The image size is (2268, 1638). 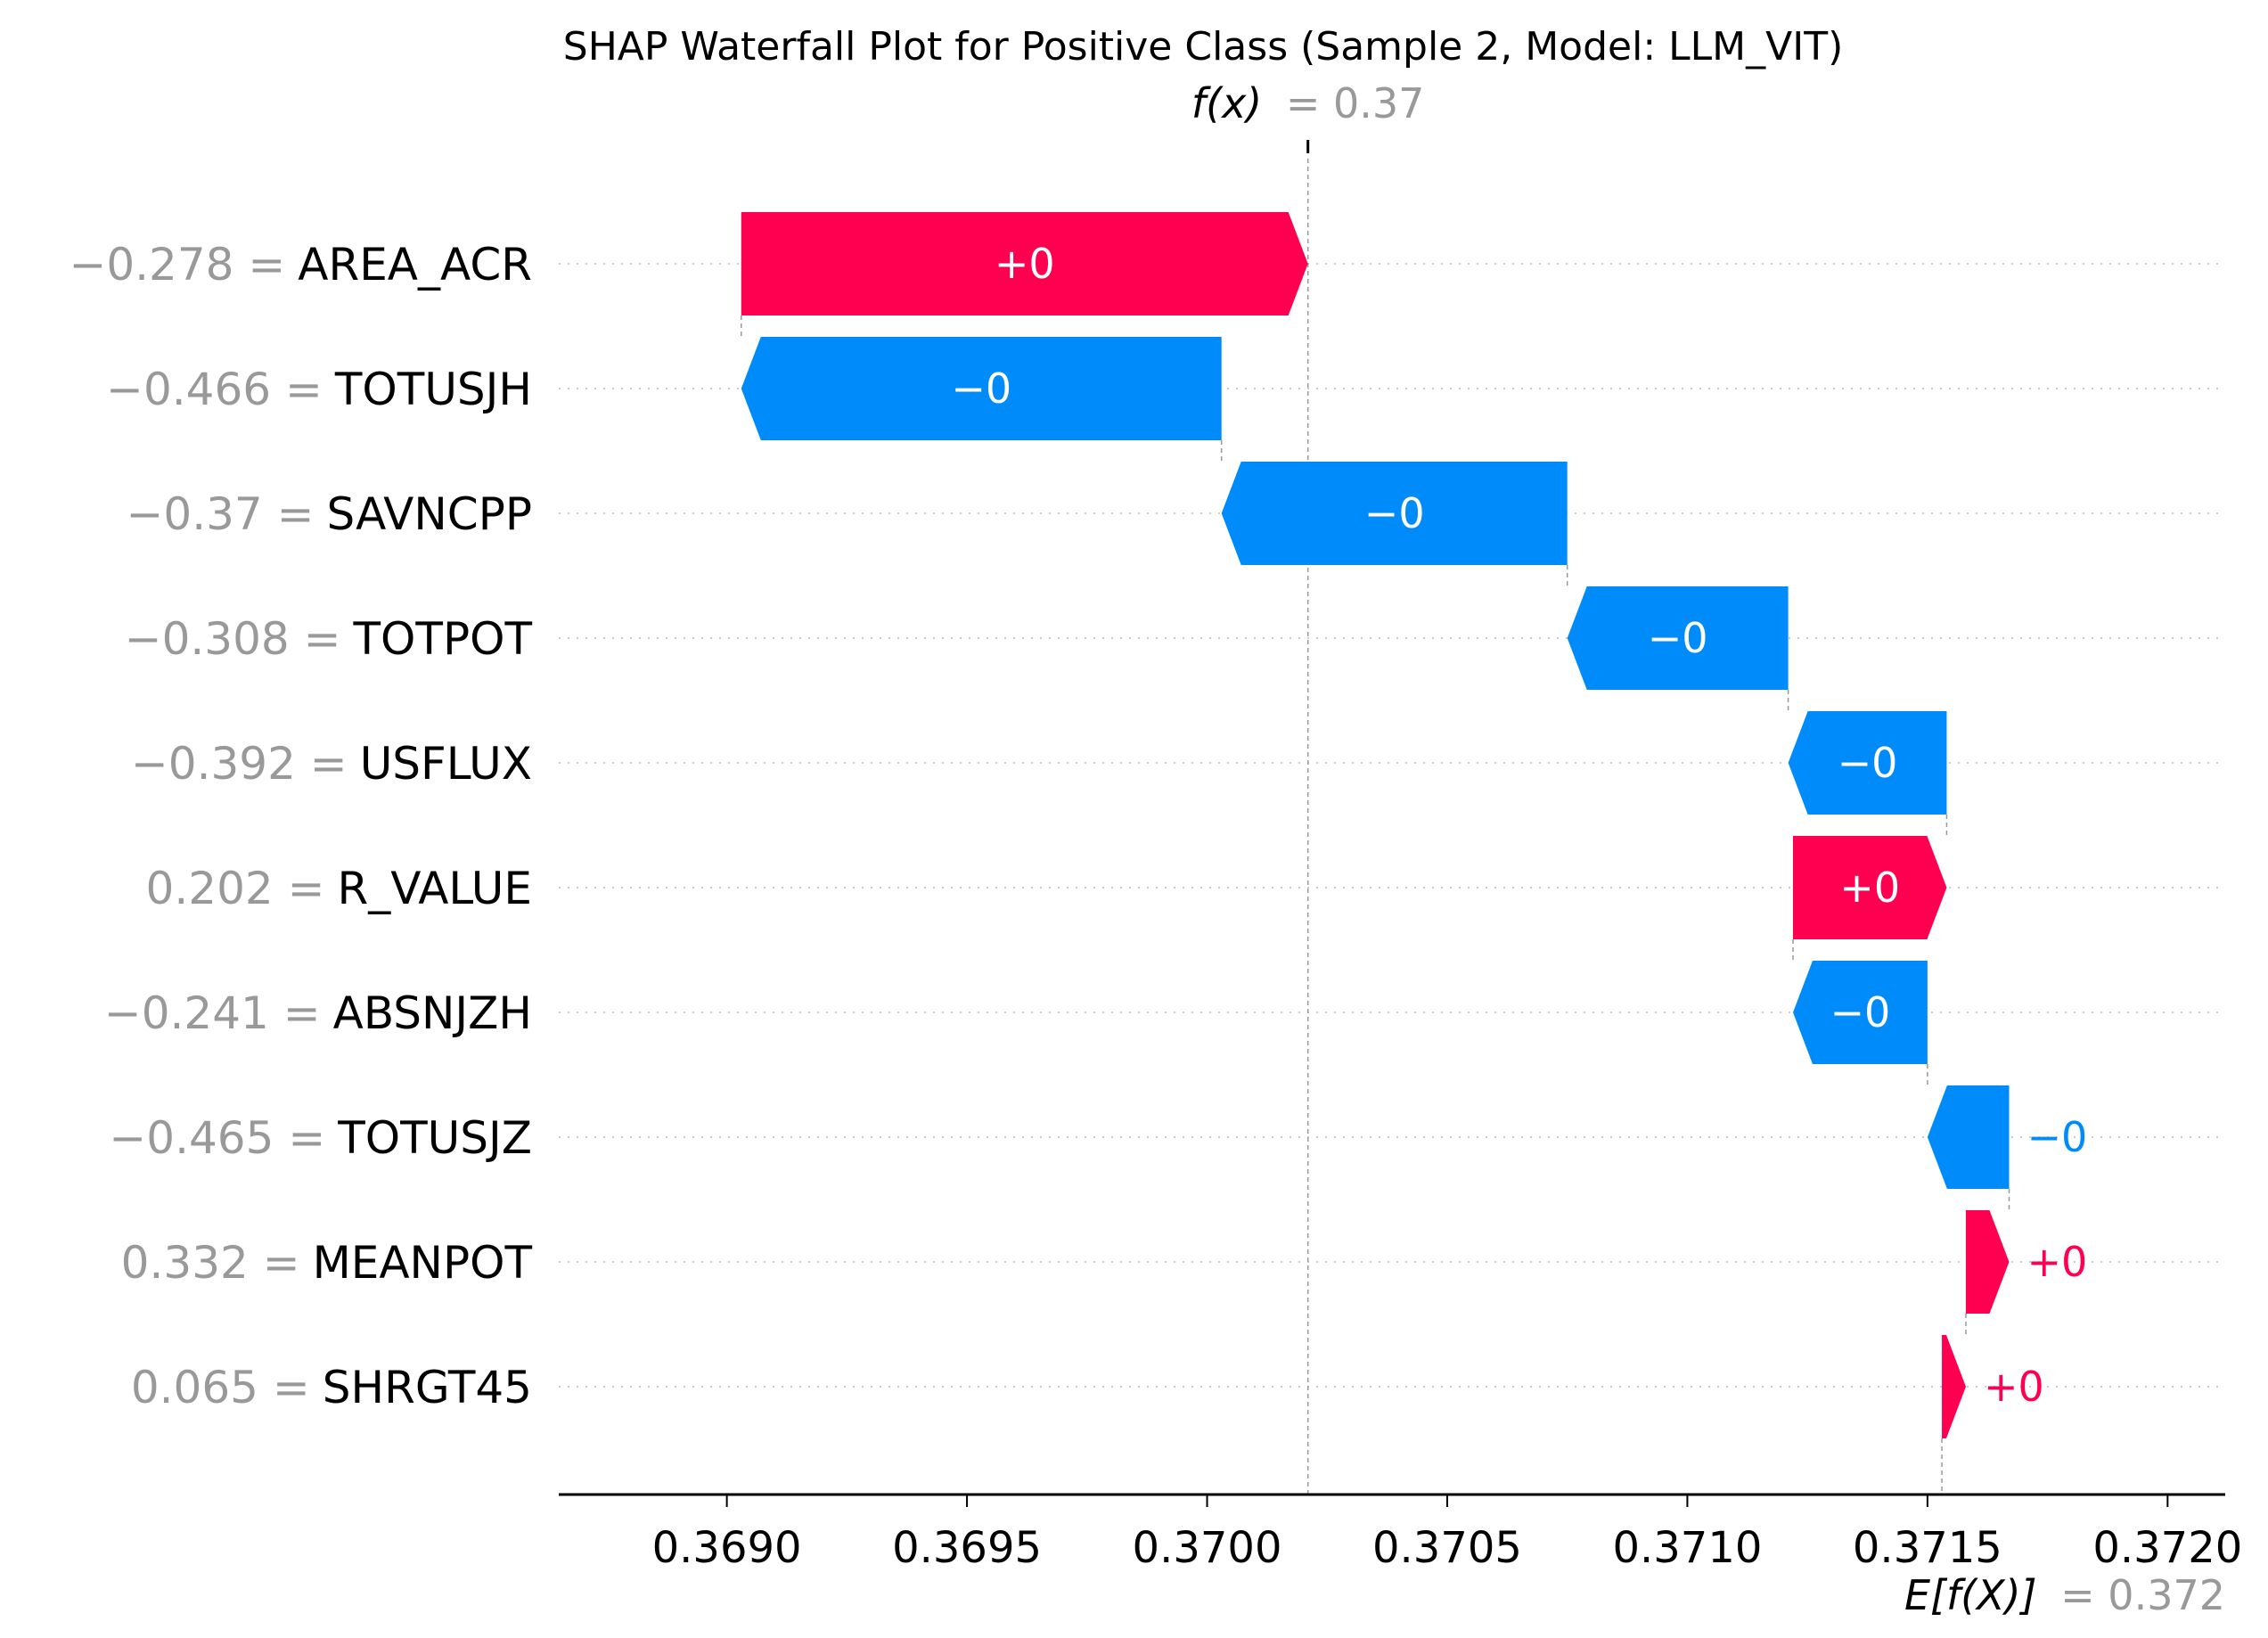 I want to click on x-tick-label: 0.3705, so click(x=1447, y=1548).